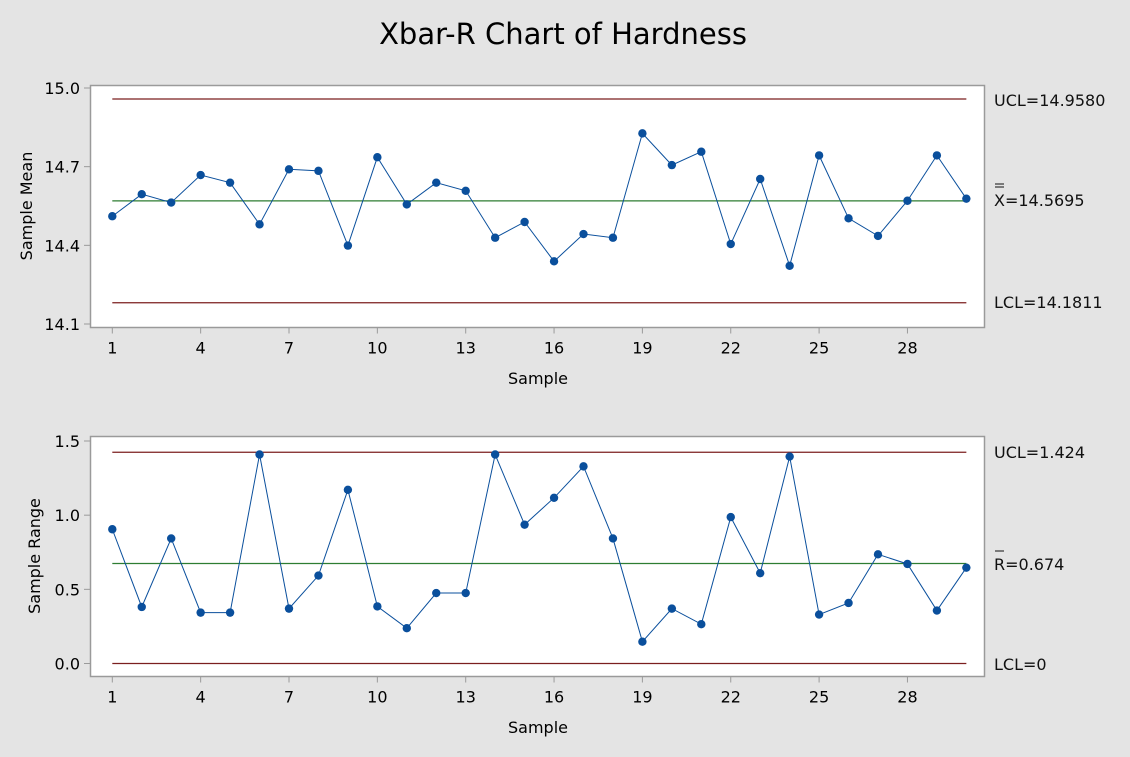 The height and width of the screenshot is (757, 1130). What do you see at coordinates (999, 564) in the screenshot?
I see `r-center-symbol: R` at bounding box center [999, 564].